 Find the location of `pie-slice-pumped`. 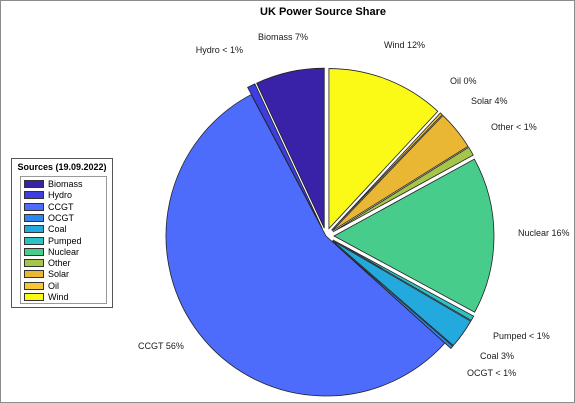

pie-slice-pumped is located at coordinates (403, 280).